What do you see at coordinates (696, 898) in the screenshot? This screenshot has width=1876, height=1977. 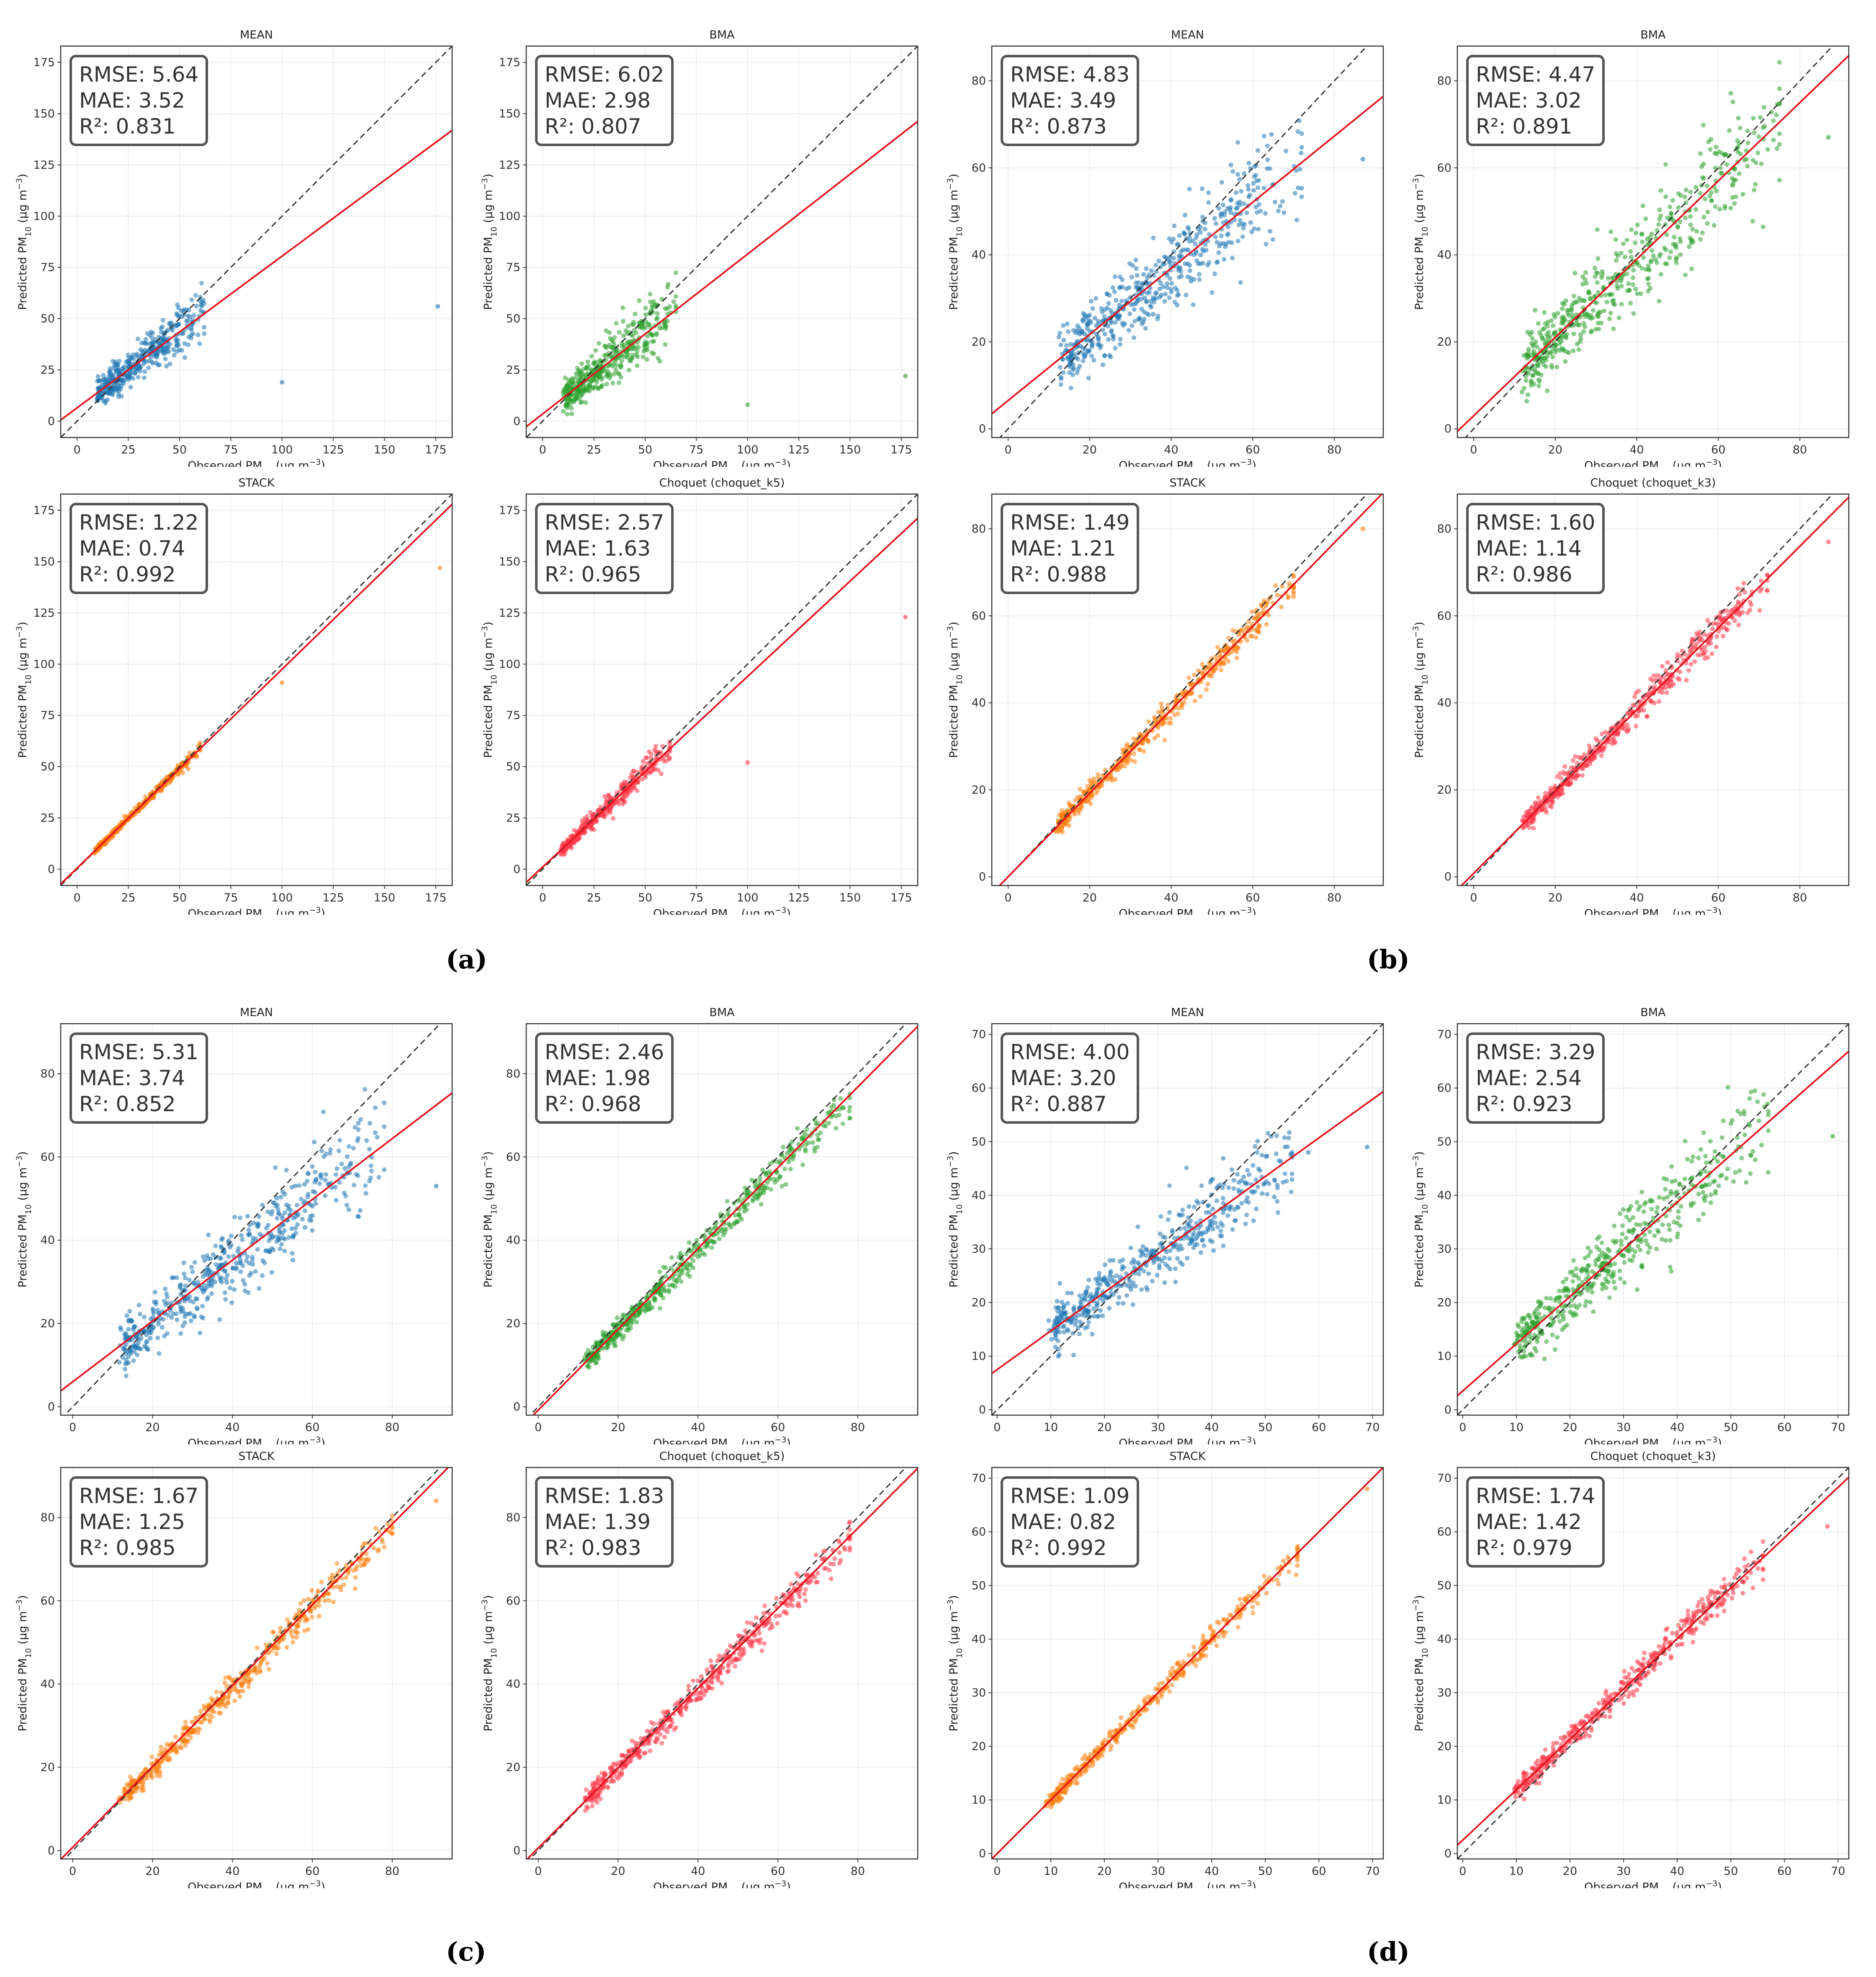 I see `x-tick-label: 75` at bounding box center [696, 898].